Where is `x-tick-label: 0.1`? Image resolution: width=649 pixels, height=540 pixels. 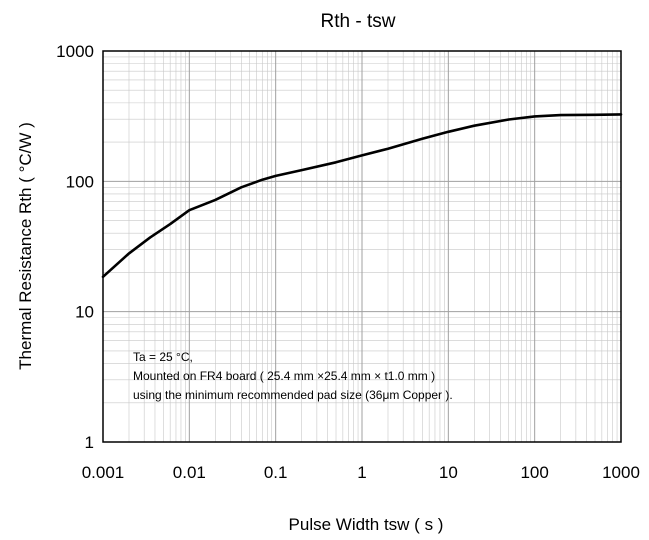
x-tick-label: 0.1 is located at coordinates (276, 472).